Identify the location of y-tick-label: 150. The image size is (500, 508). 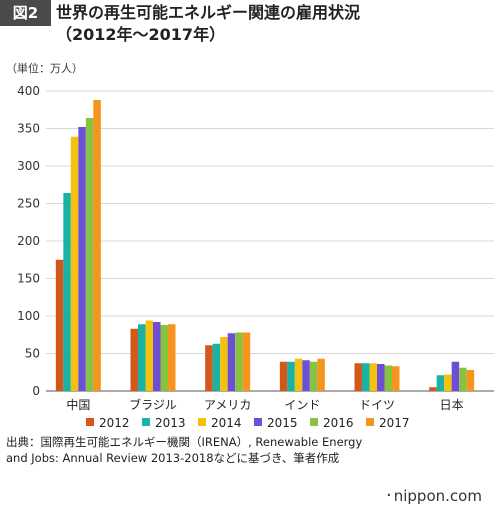
(28, 279).